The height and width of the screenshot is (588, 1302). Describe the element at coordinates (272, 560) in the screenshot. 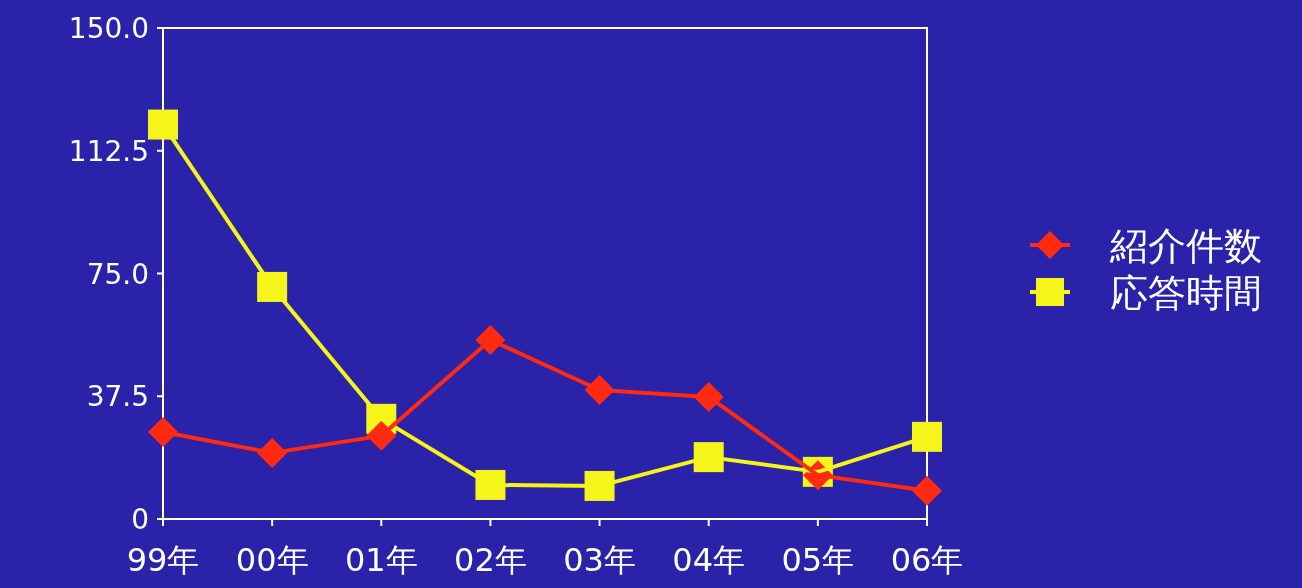

I see `x-tick-label: 00年` at that location.